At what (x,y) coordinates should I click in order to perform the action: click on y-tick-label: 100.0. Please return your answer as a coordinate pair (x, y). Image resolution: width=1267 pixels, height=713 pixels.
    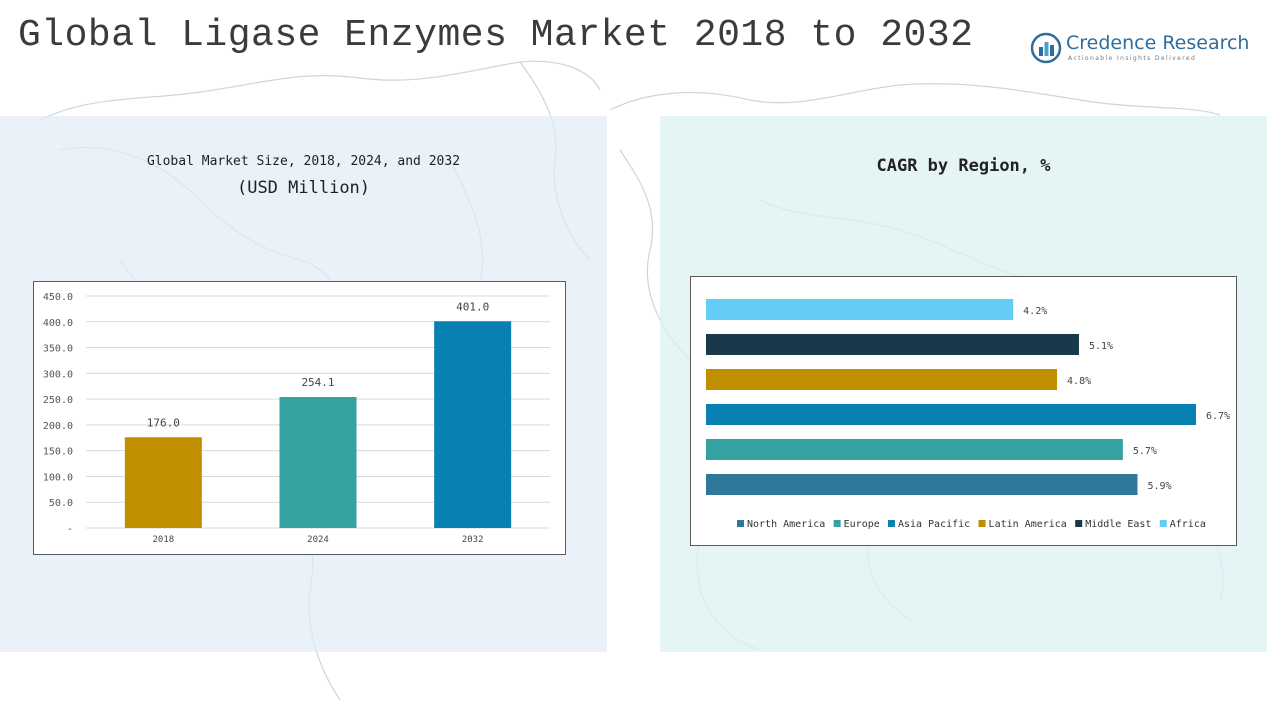
    Looking at the image, I should click on (58, 477).